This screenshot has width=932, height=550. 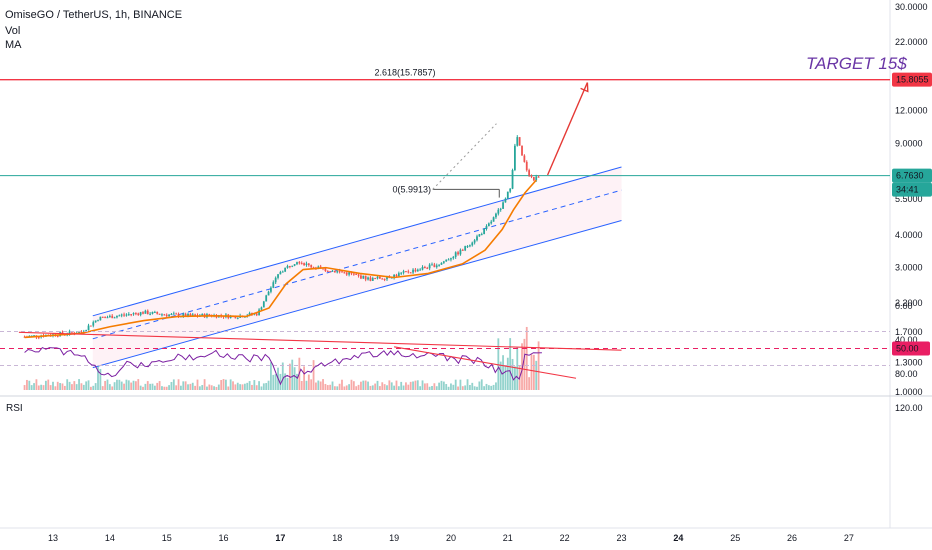 I want to click on ma-indicator-label: MA, so click(x=13, y=45).